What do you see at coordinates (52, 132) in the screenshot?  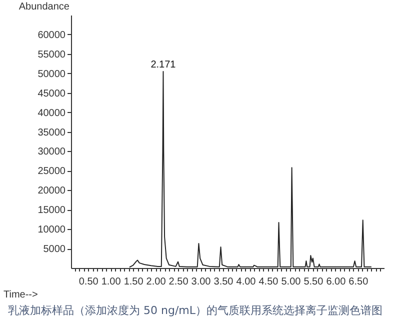 I see `y-tick-label: 35000` at bounding box center [52, 132].